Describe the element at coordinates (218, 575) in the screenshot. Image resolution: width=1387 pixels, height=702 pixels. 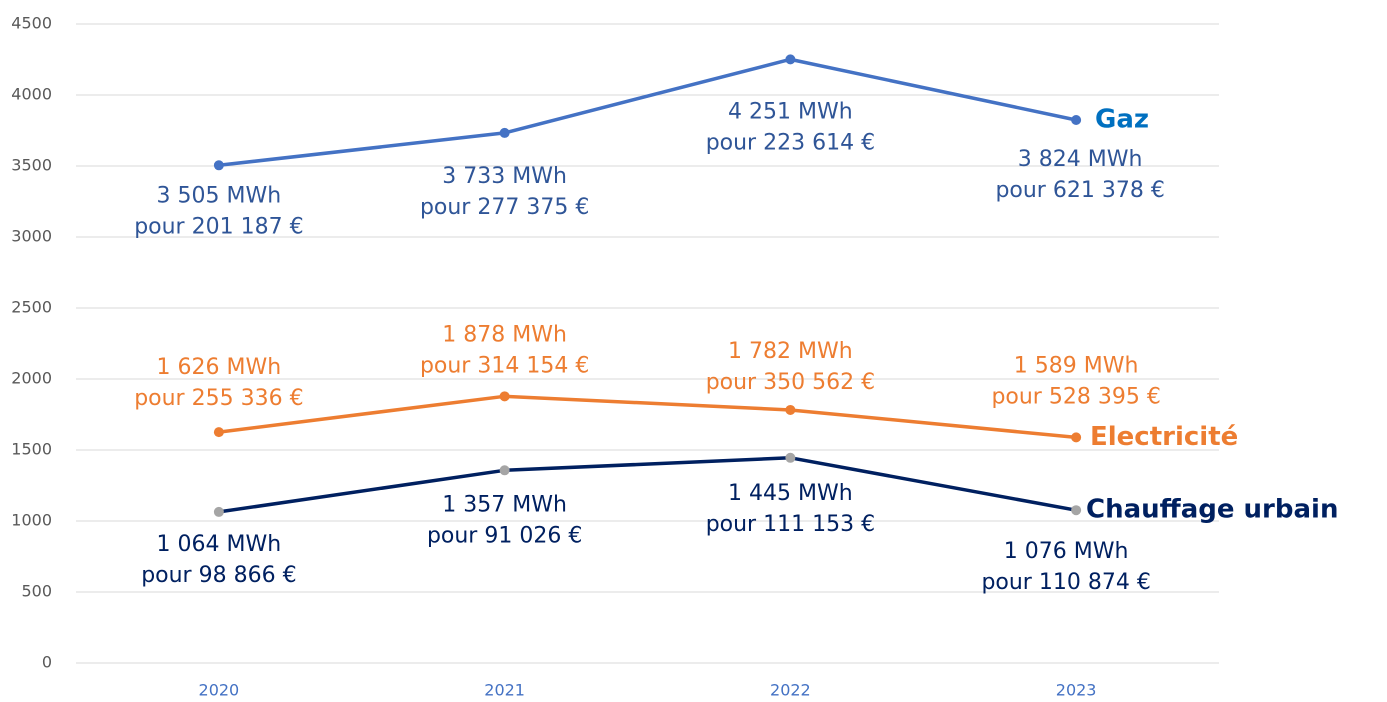
I see `cost-label: pour 98 866 €` at that location.